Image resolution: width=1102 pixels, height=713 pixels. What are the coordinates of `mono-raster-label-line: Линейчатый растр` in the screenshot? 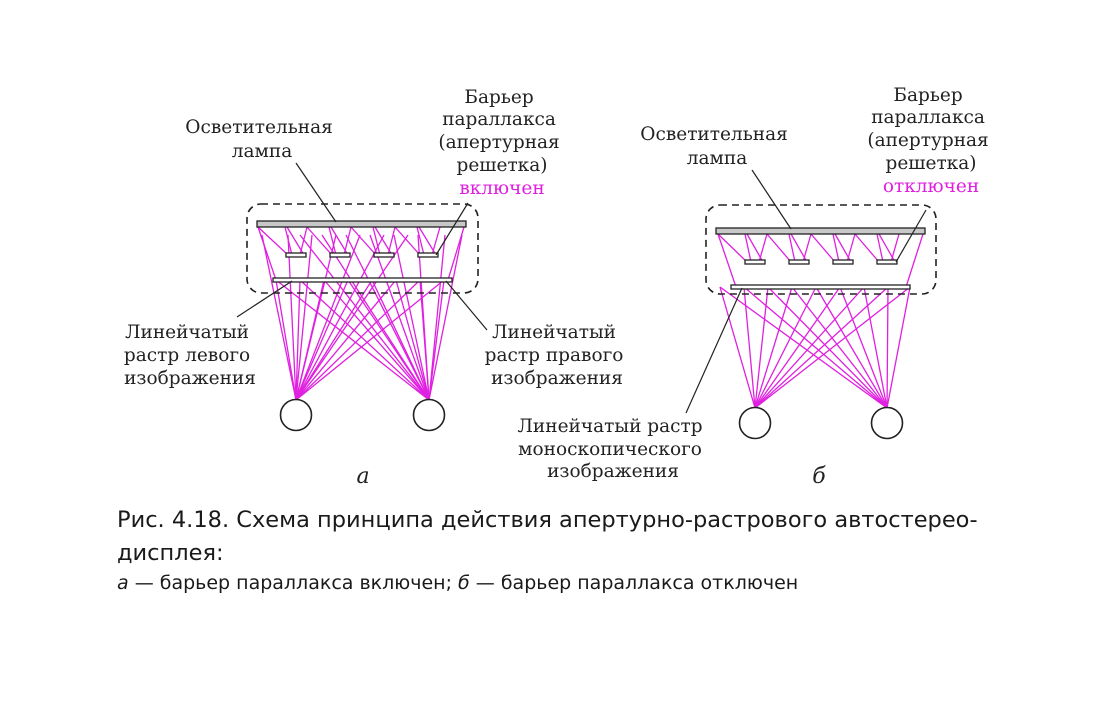 It's located at (609, 426).